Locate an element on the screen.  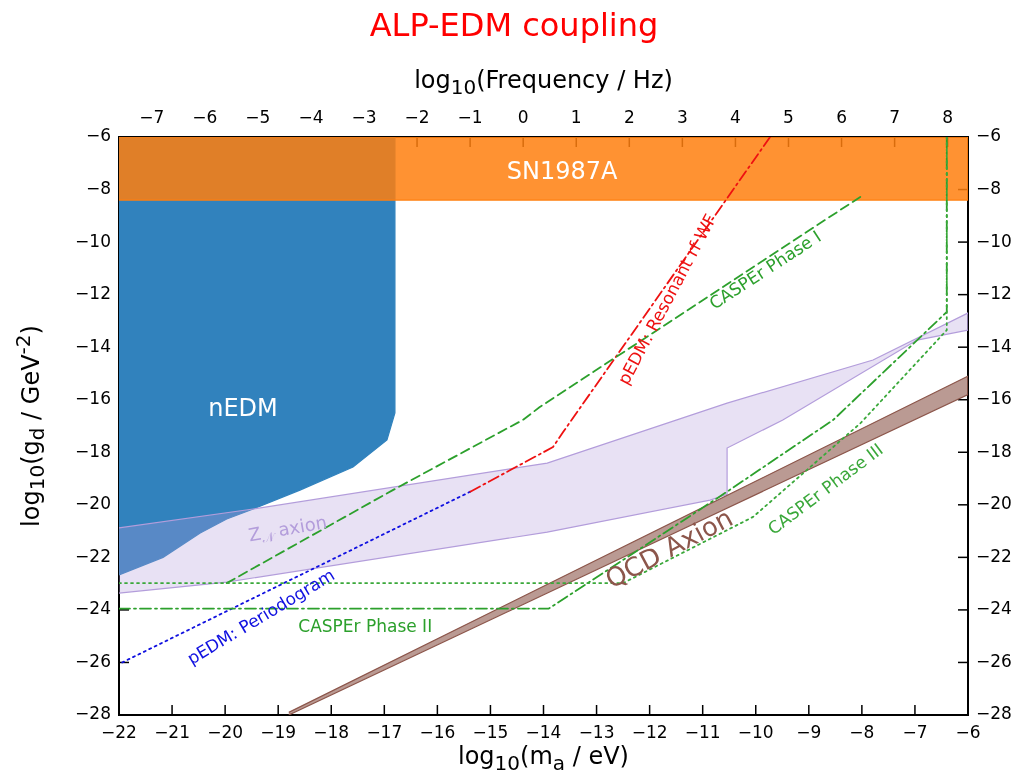
series-label: Z𝒩 axion is located at coordinates (287, 529).